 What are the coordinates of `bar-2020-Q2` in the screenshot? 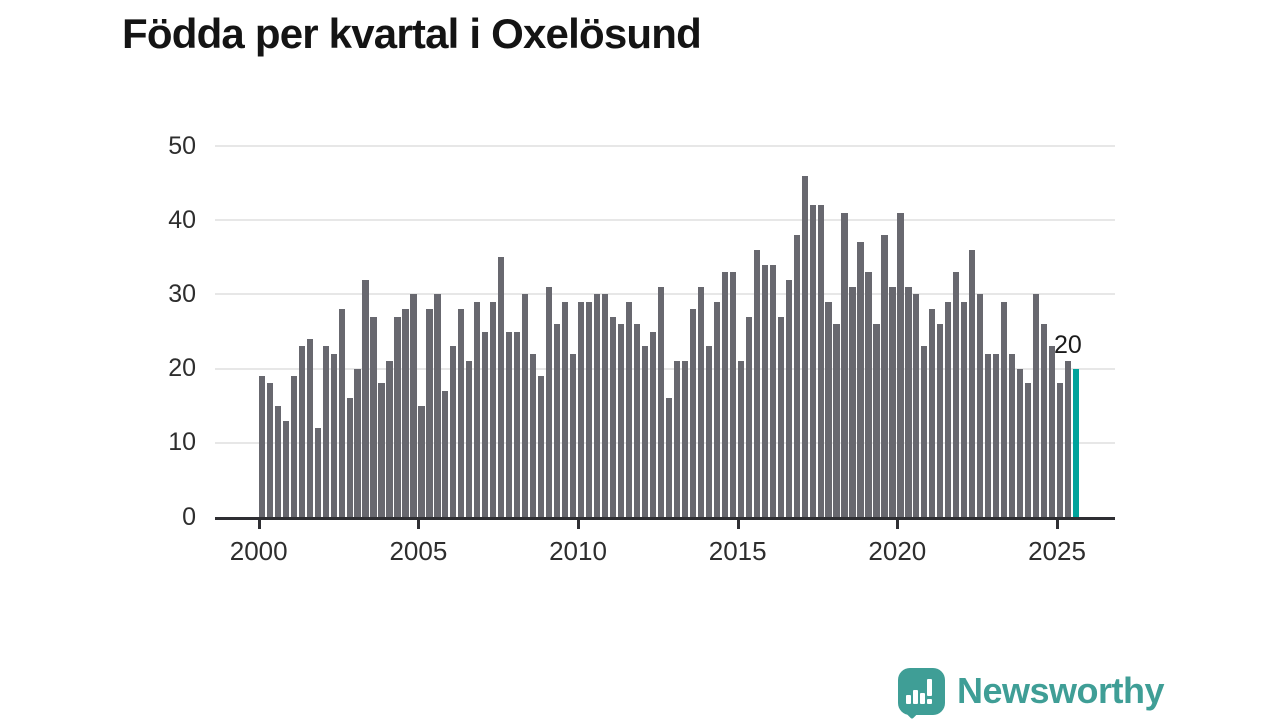 It's located at (908, 401).